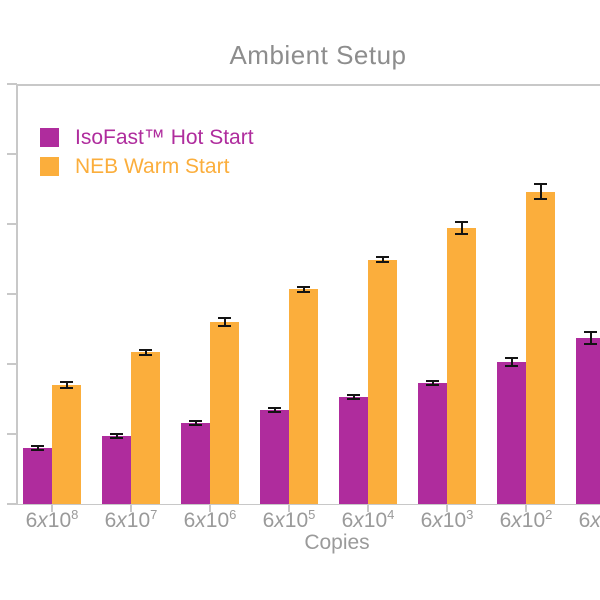 This screenshot has width=600, height=600. I want to click on error-bar-cap-top-neb-warm-start-6x10^8, so click(66, 382).